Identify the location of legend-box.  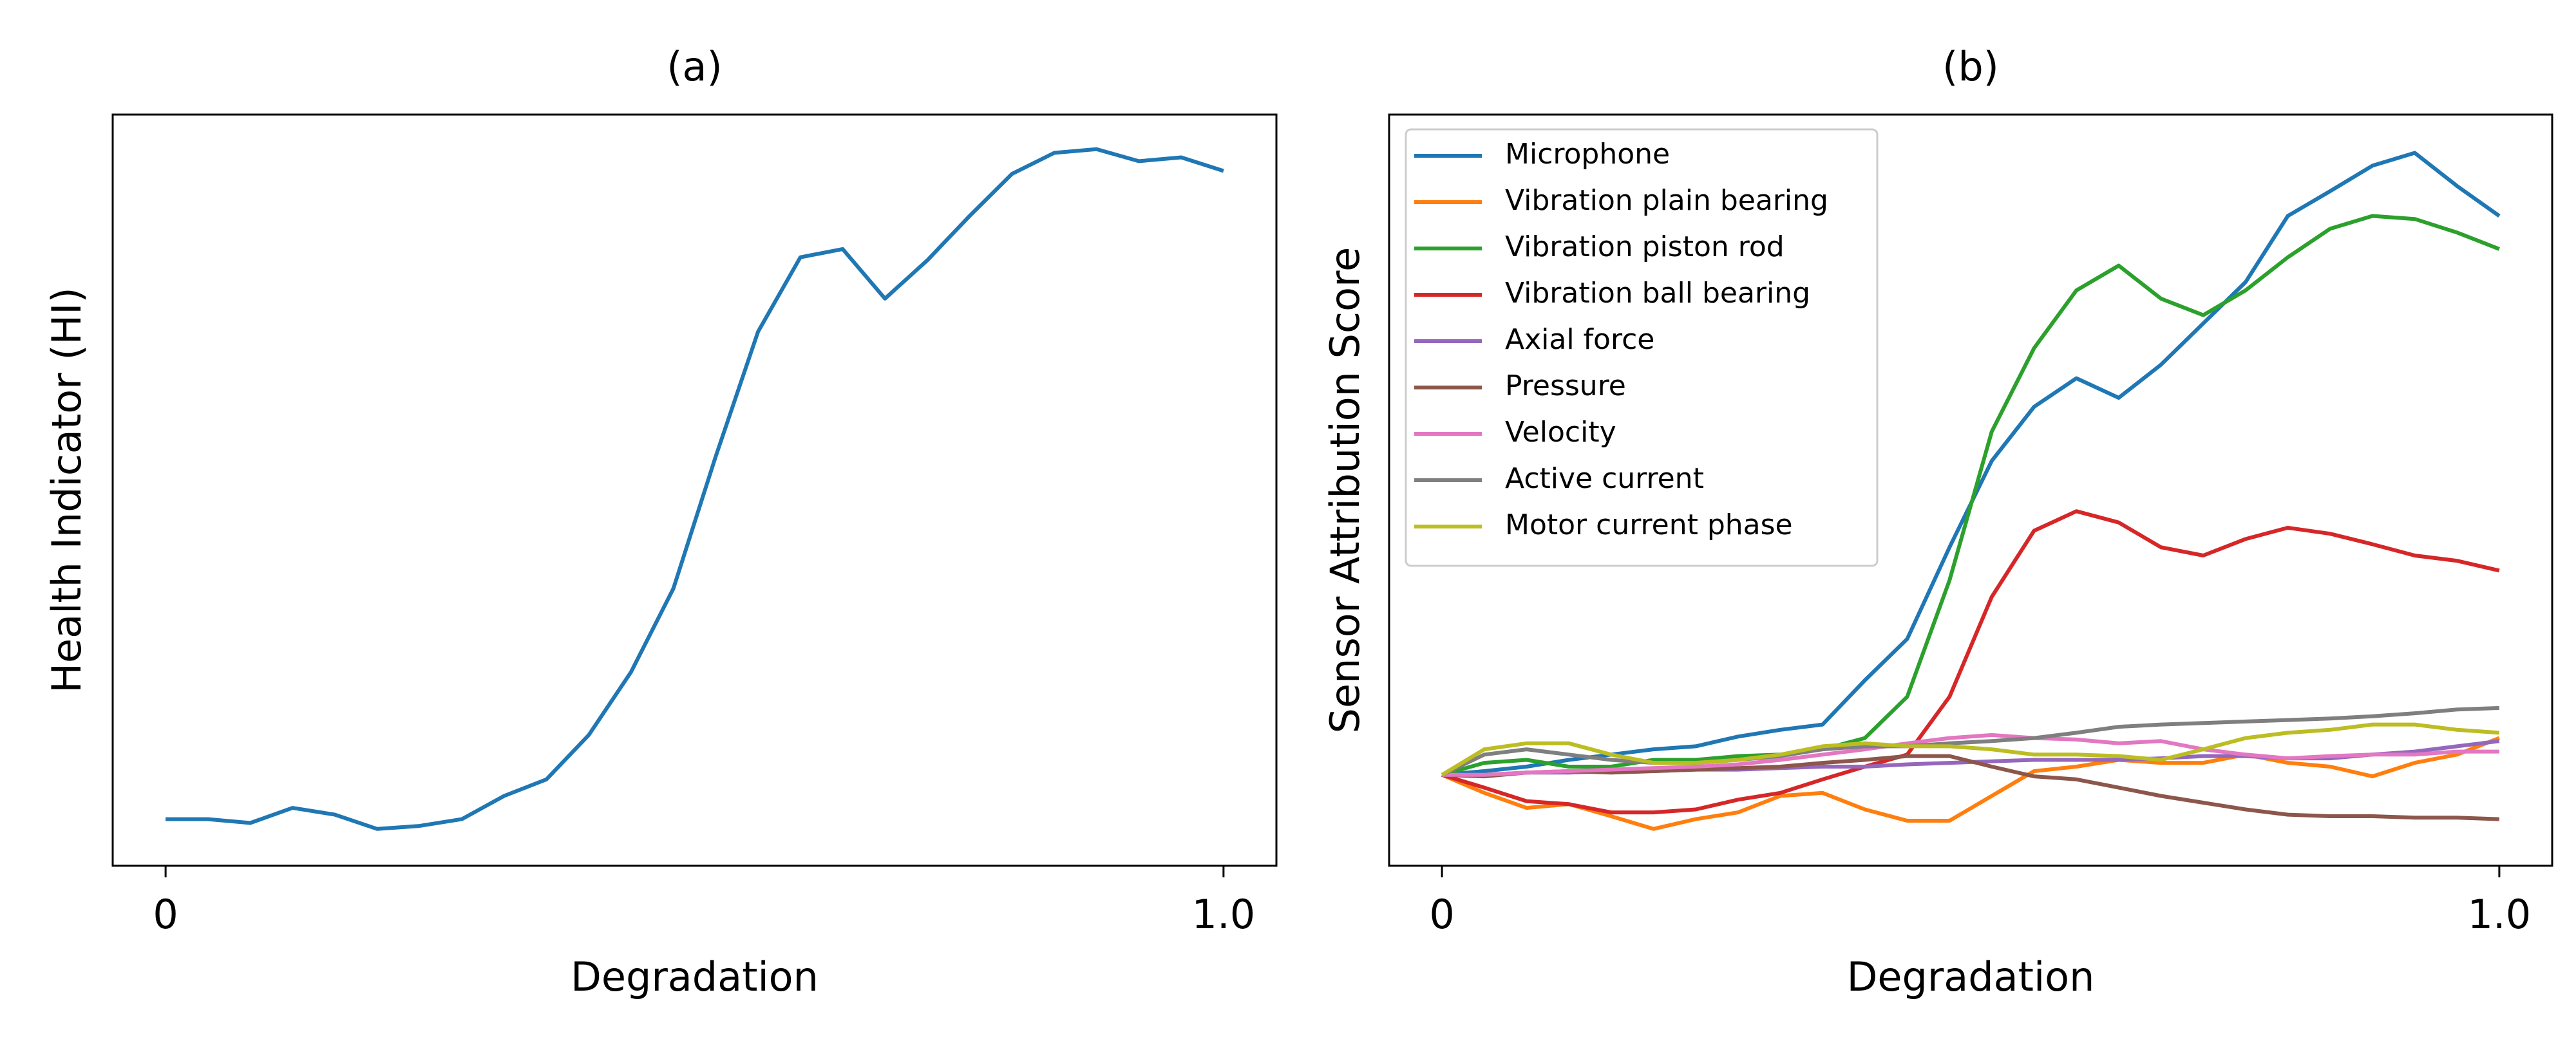
(1642, 347).